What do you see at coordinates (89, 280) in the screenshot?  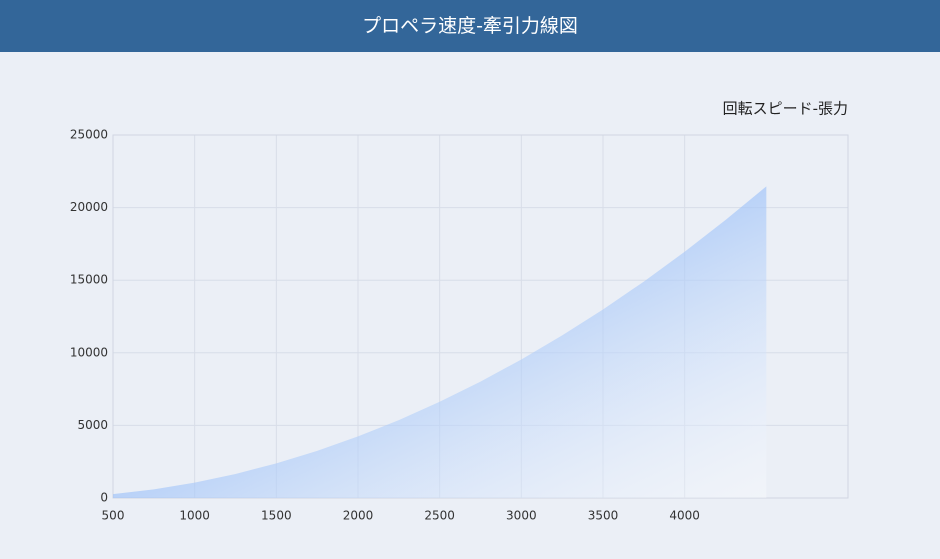 I see `y-tick-label: 15000` at bounding box center [89, 280].